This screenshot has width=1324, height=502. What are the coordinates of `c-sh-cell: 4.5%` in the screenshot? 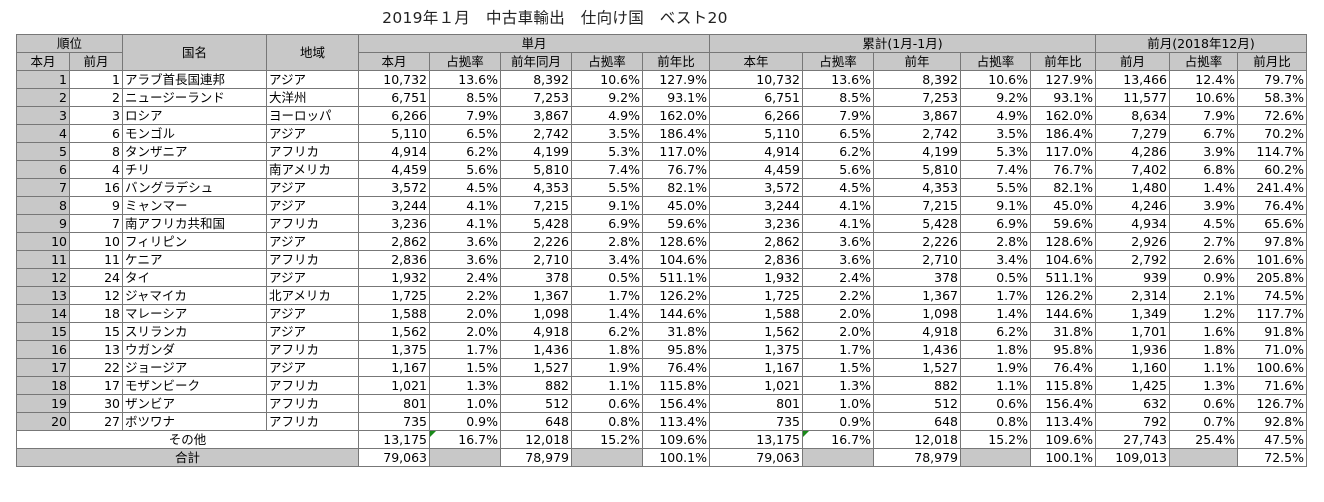 It's located at (838, 187).